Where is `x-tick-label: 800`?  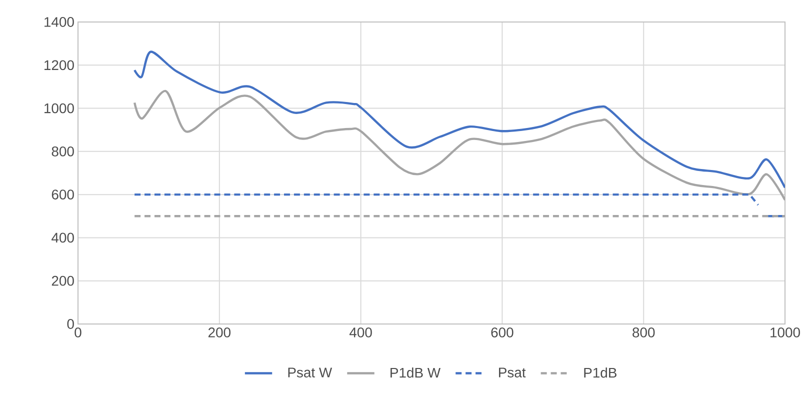 x-tick-label: 800 is located at coordinates (643, 333).